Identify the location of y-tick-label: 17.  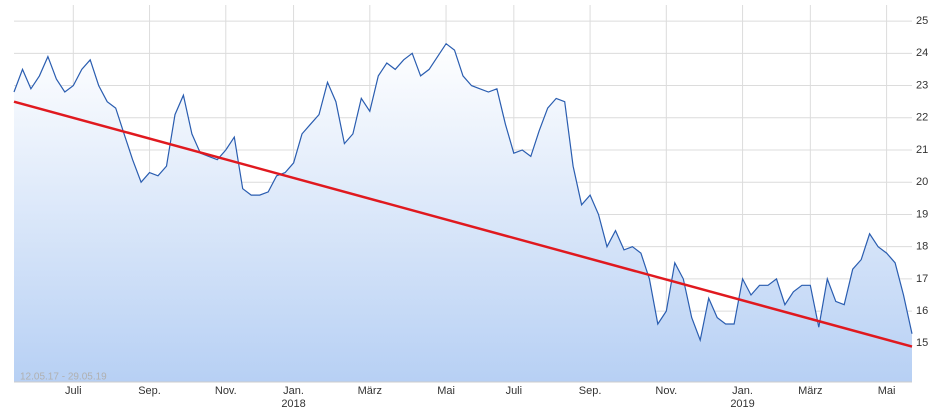
(922, 279).